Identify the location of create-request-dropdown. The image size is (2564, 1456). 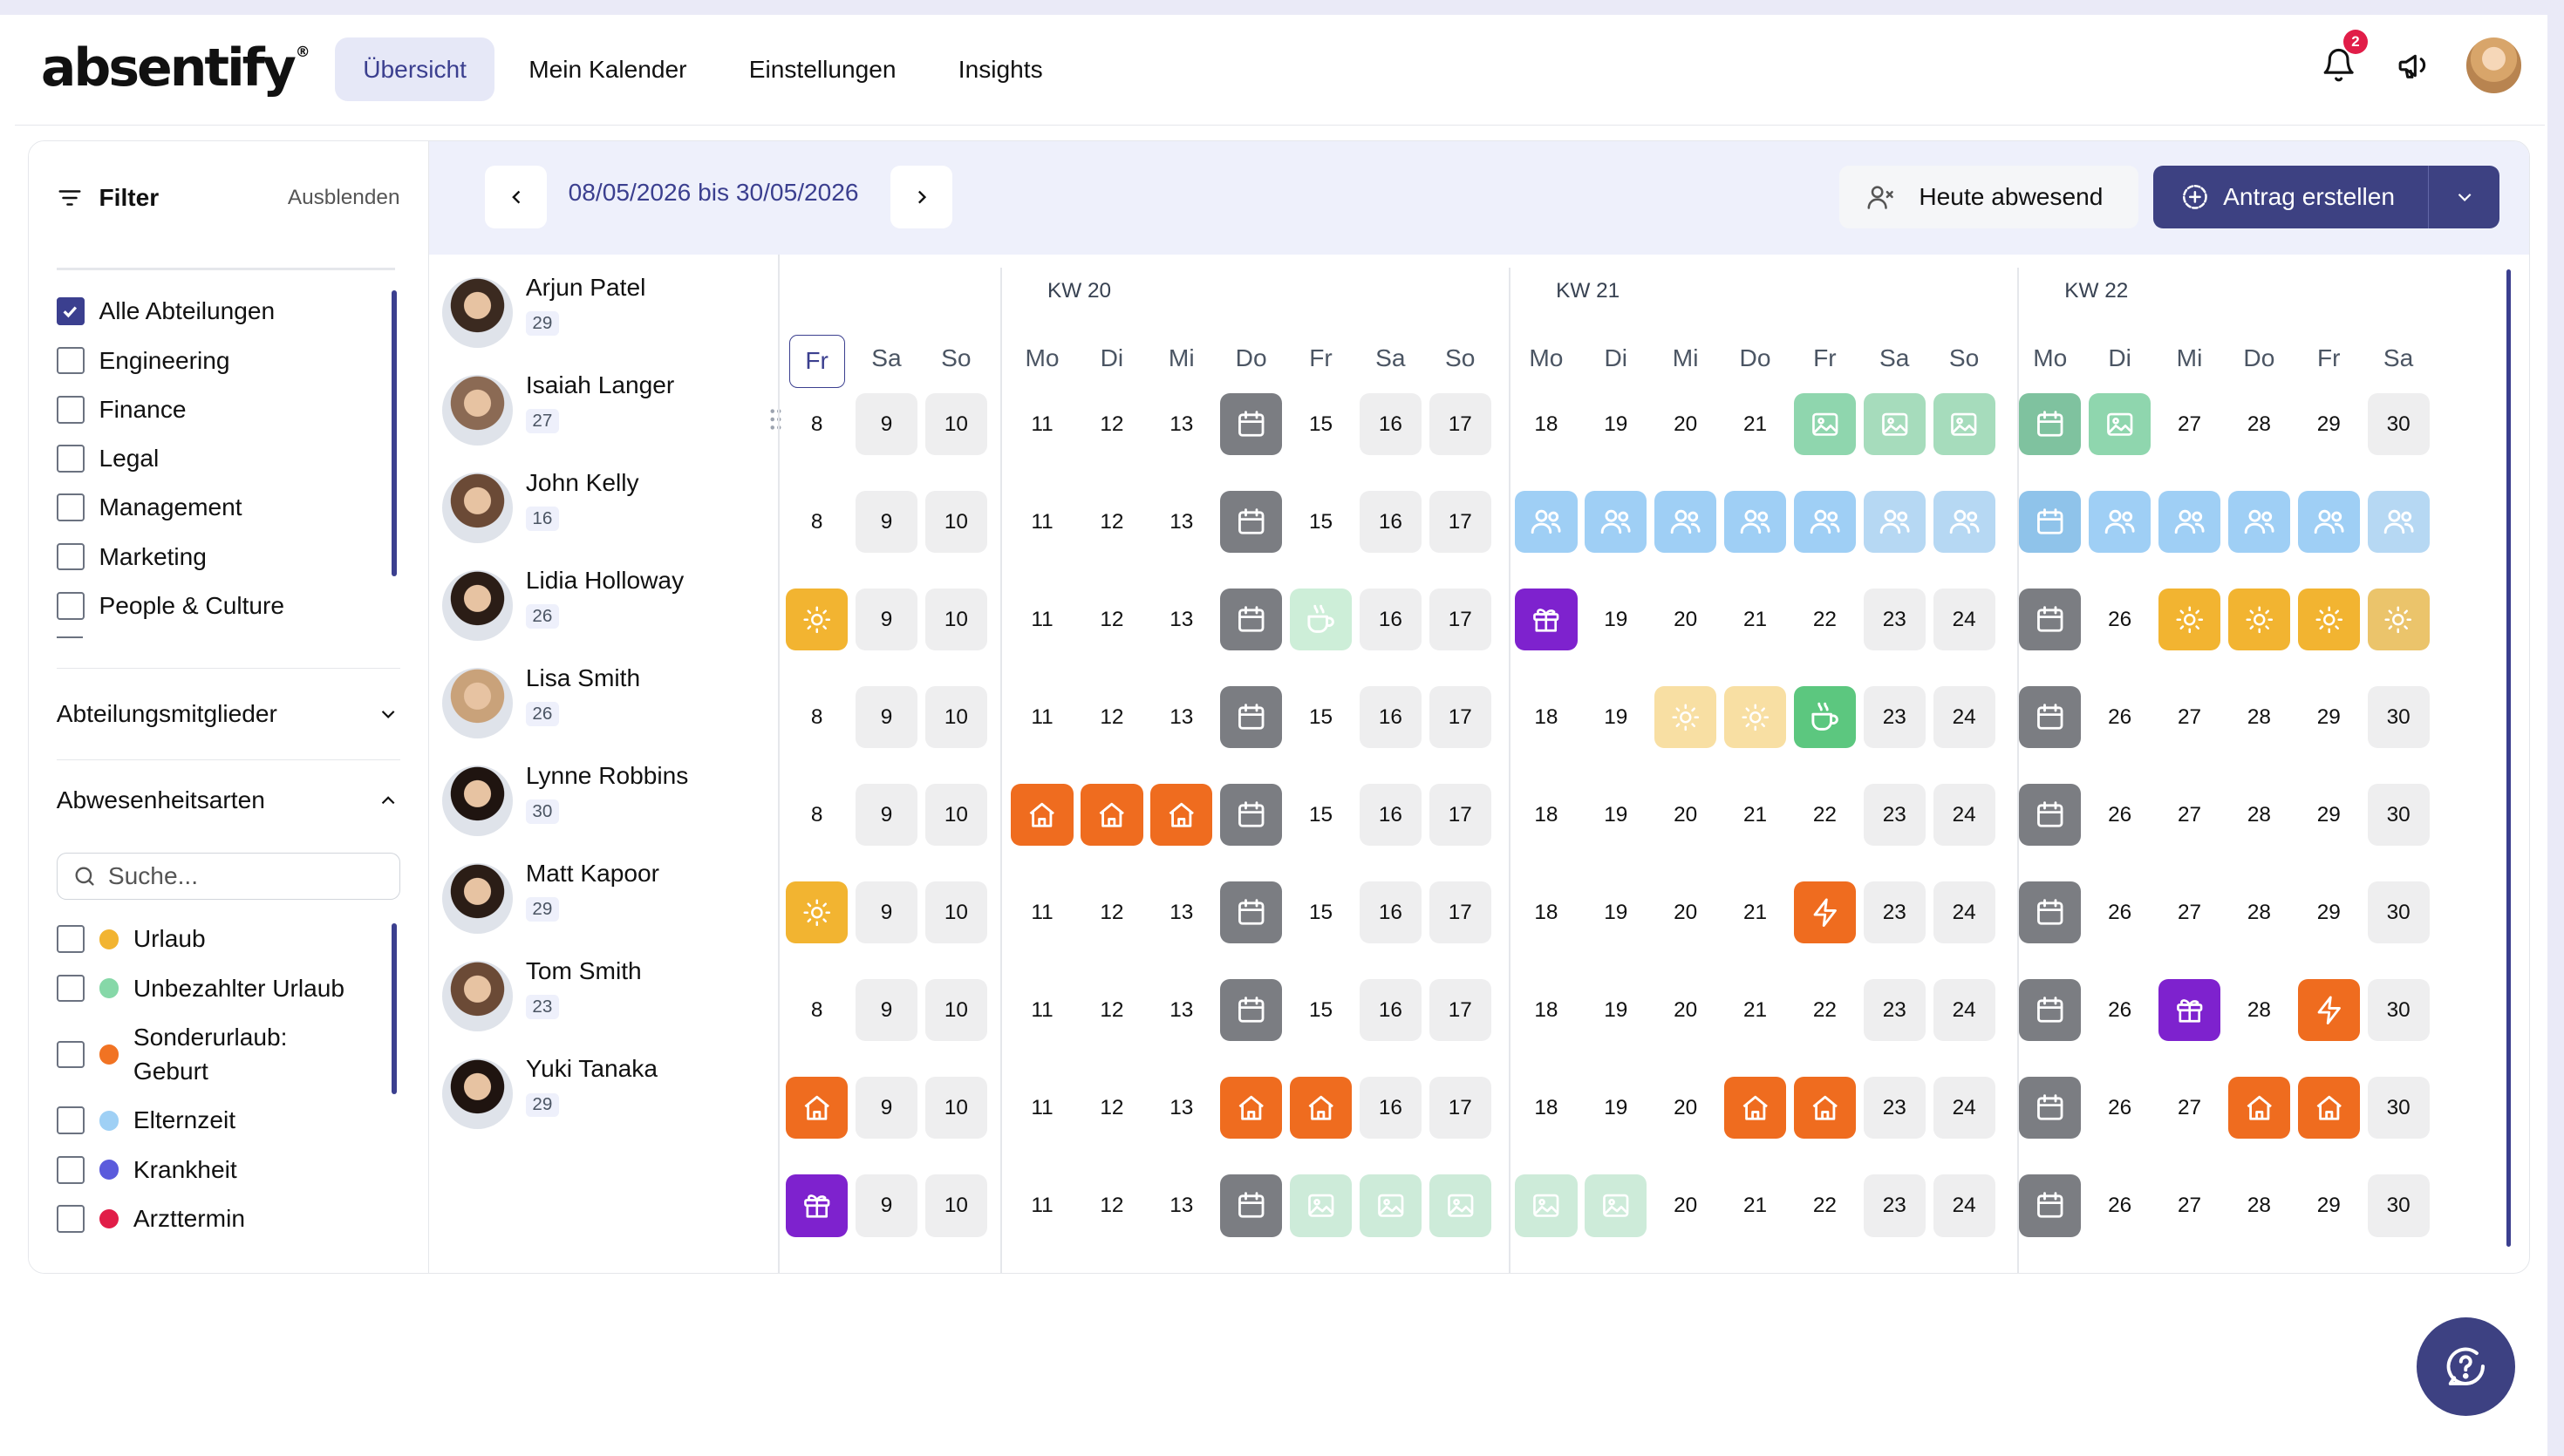
(2464, 197).